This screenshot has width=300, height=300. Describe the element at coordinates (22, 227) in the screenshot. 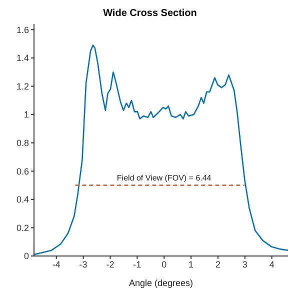

I see `y-tick-label: 0.2` at that location.